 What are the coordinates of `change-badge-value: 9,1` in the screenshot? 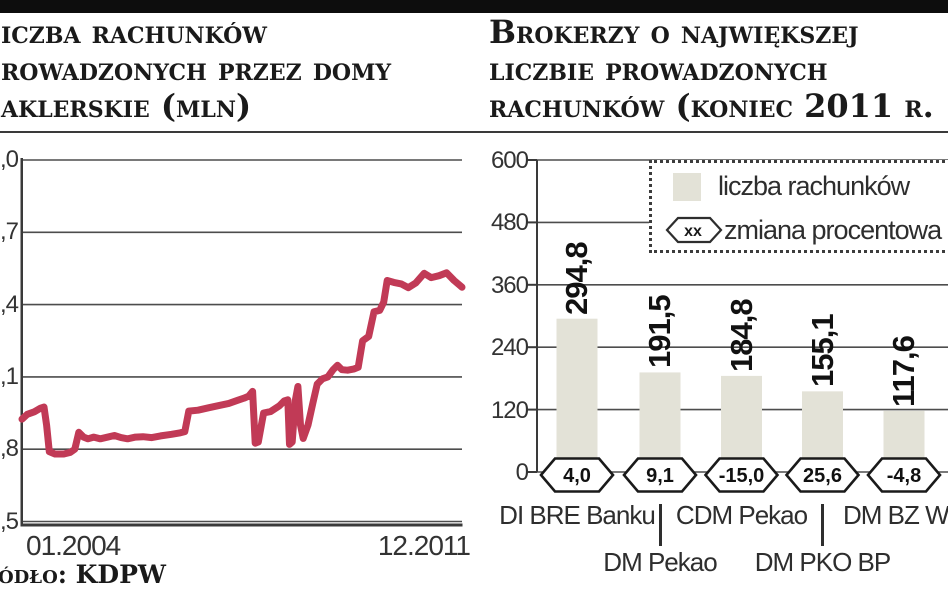 It's located at (660, 476).